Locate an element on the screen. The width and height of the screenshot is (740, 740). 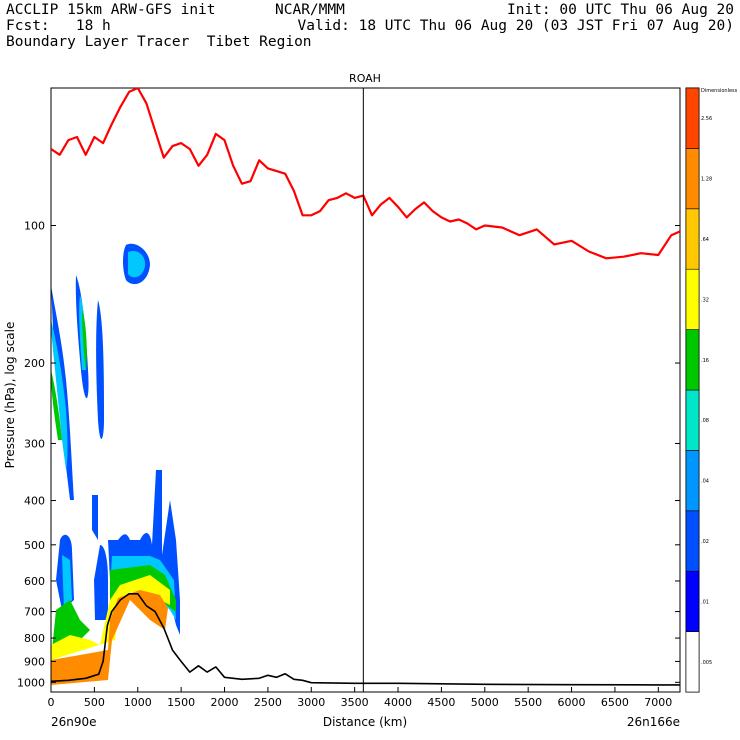
y-tick-label: 700 is located at coordinates (34, 612).